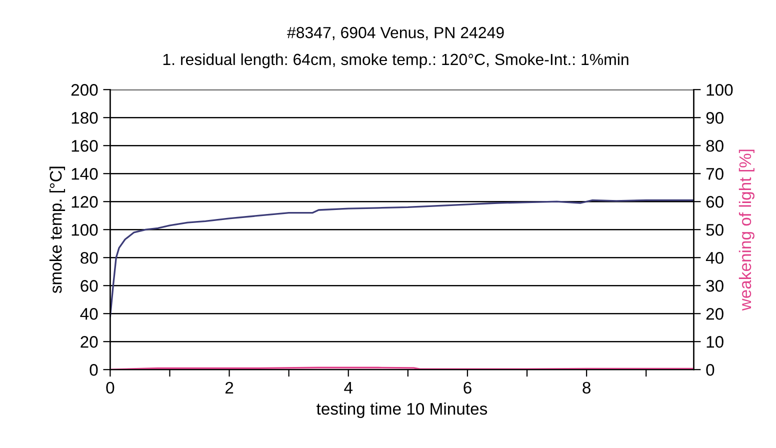 This screenshot has width=776, height=448. What do you see at coordinates (89, 342) in the screenshot?
I see `y-tick-label: 20` at bounding box center [89, 342].